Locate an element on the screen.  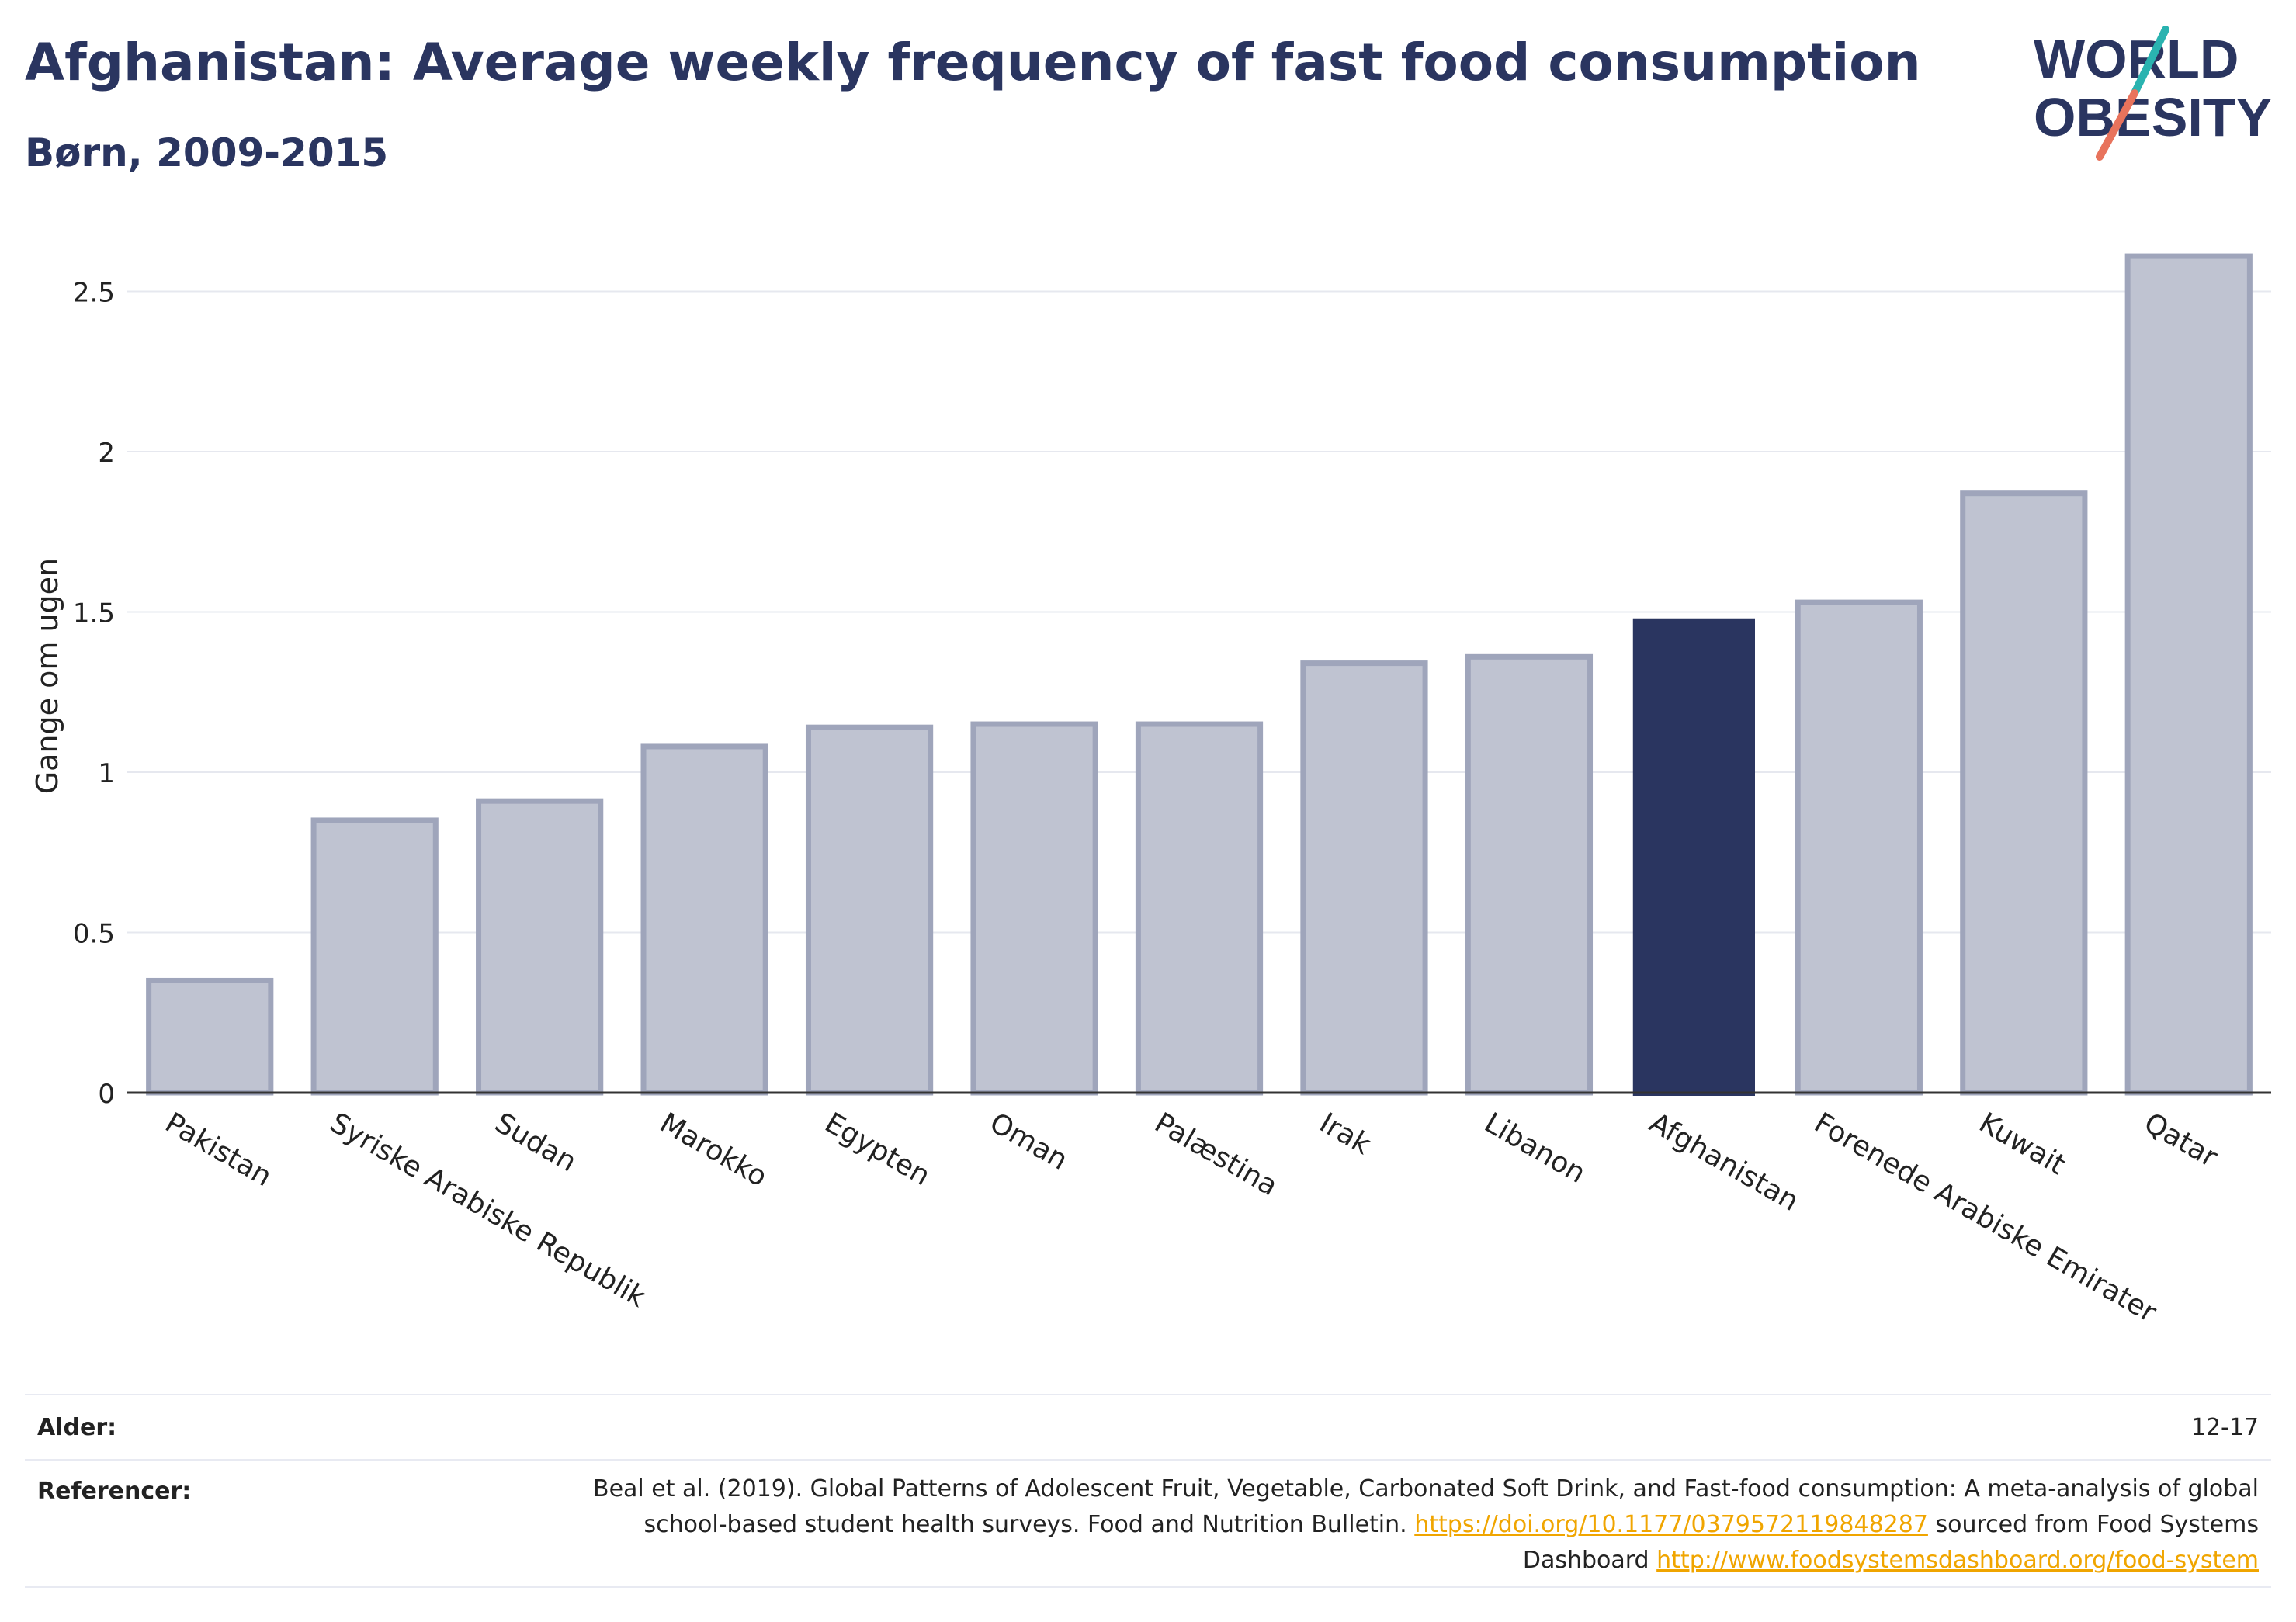
world-obesity-logo: WORLD OBESITY is located at coordinates (2153, 93).